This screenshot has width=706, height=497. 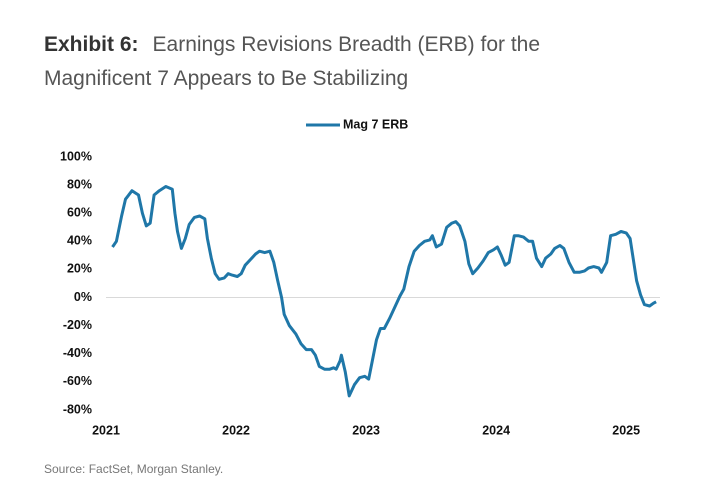 I want to click on x-tick-label: 2021, so click(x=106, y=430).